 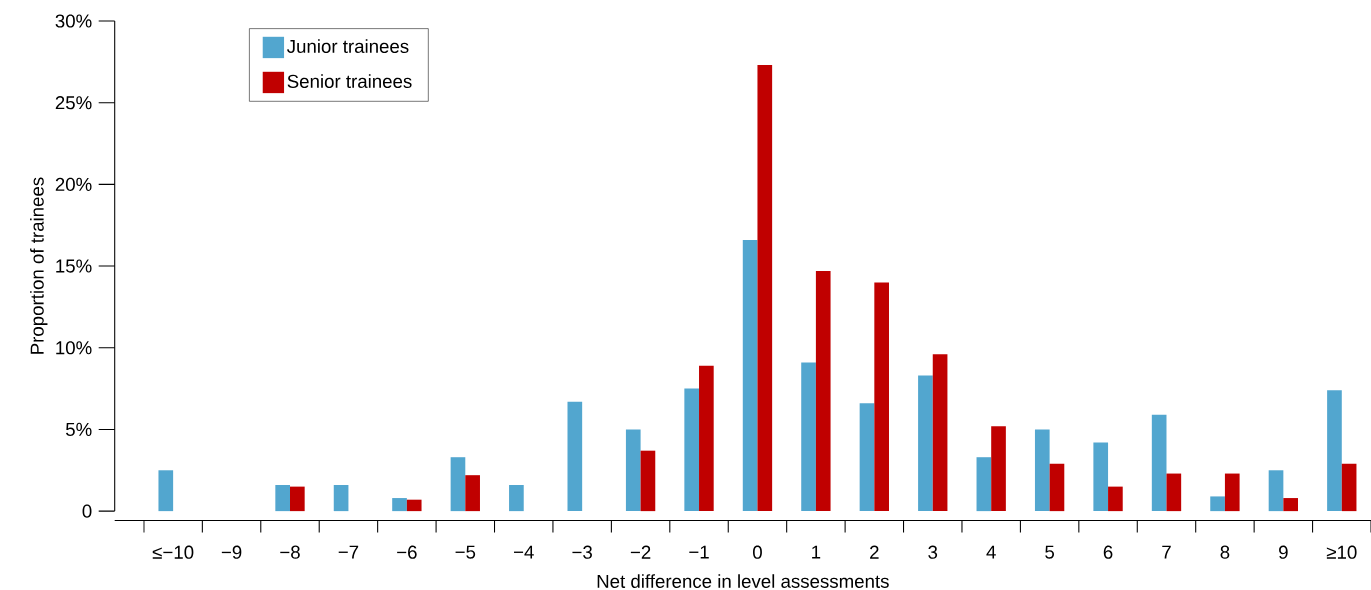 What do you see at coordinates (290, 552) in the screenshot?
I see `x-tick-label: −8` at bounding box center [290, 552].